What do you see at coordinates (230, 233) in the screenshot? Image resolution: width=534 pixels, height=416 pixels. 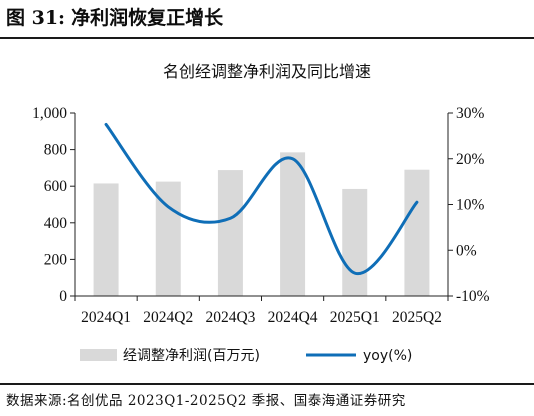 I see `bar-2024Q3` at bounding box center [230, 233].